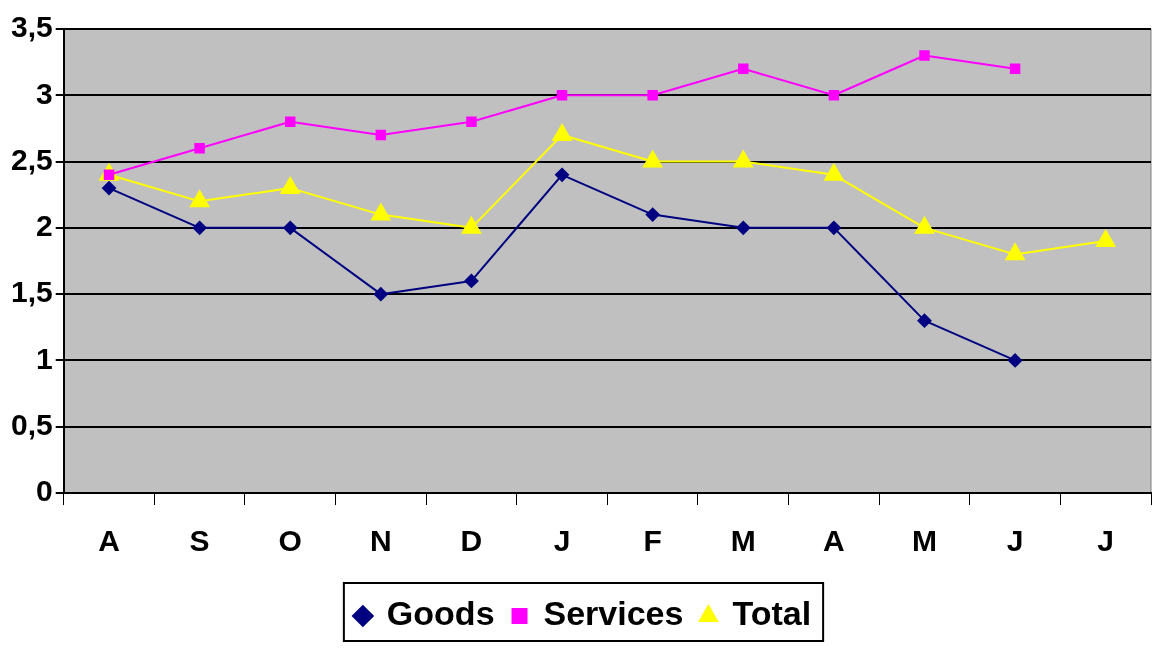  Describe the element at coordinates (44, 226) in the screenshot. I see `y-tick-label: 2` at that location.